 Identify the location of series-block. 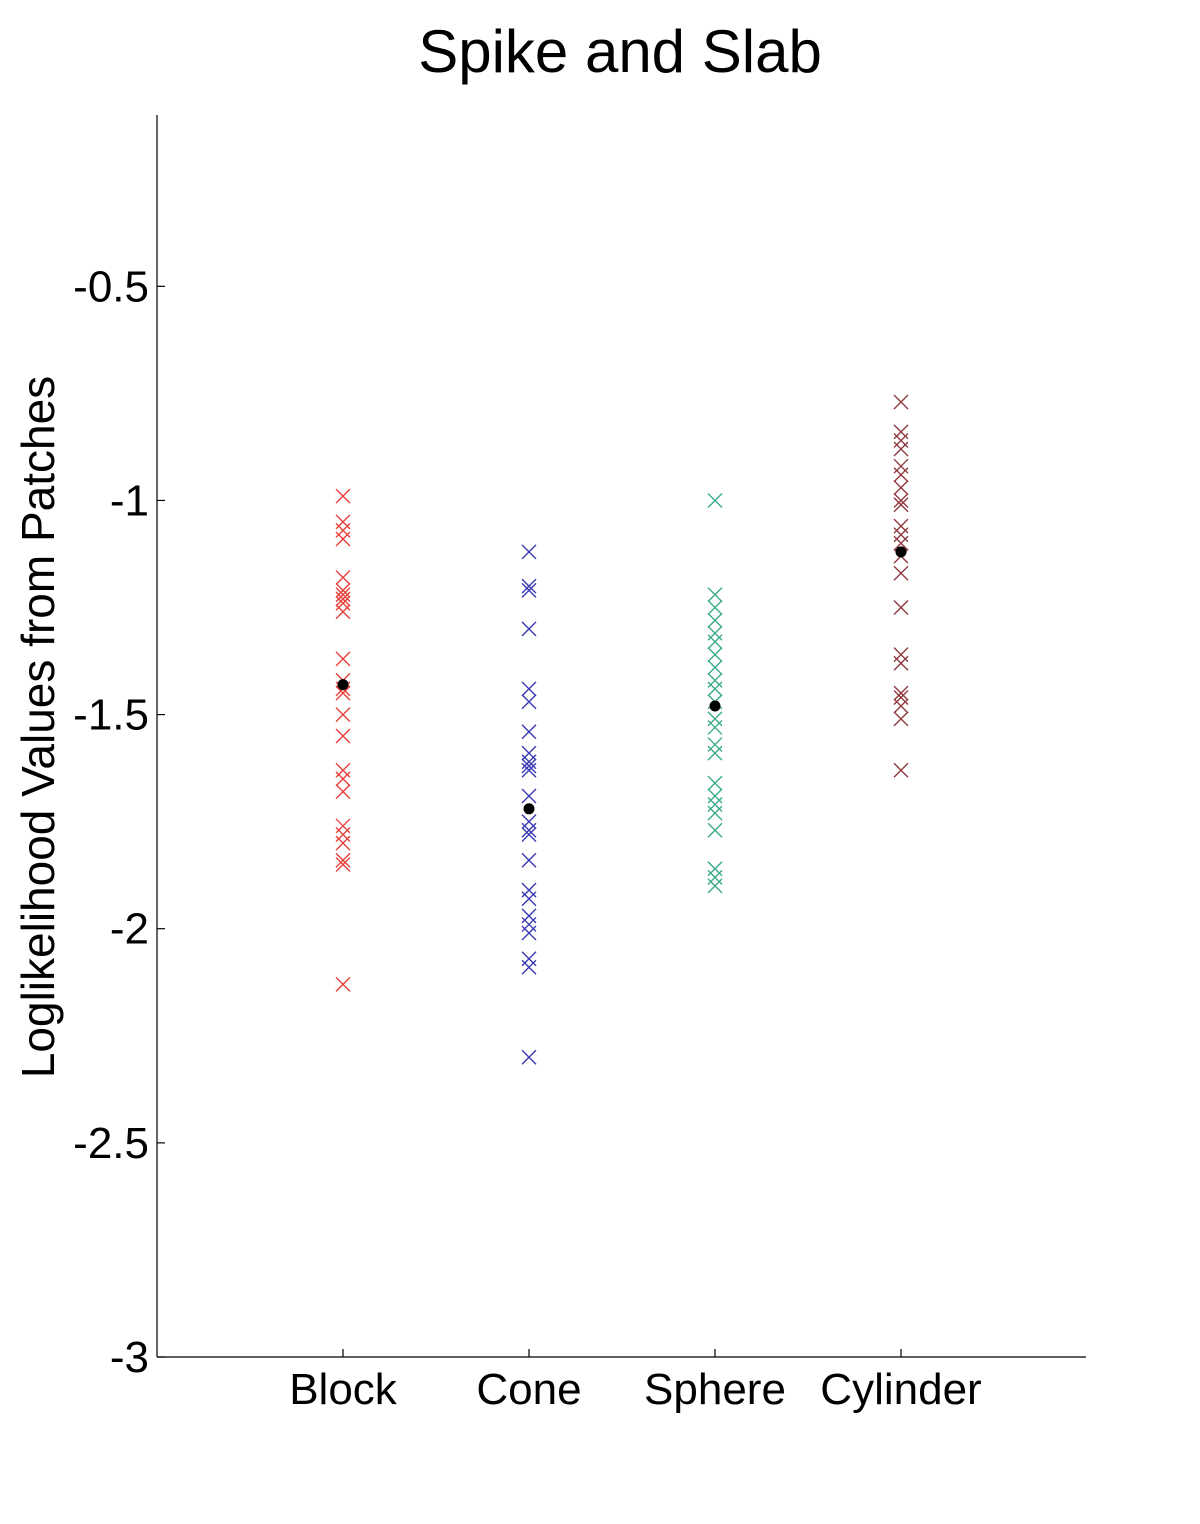
(343, 740).